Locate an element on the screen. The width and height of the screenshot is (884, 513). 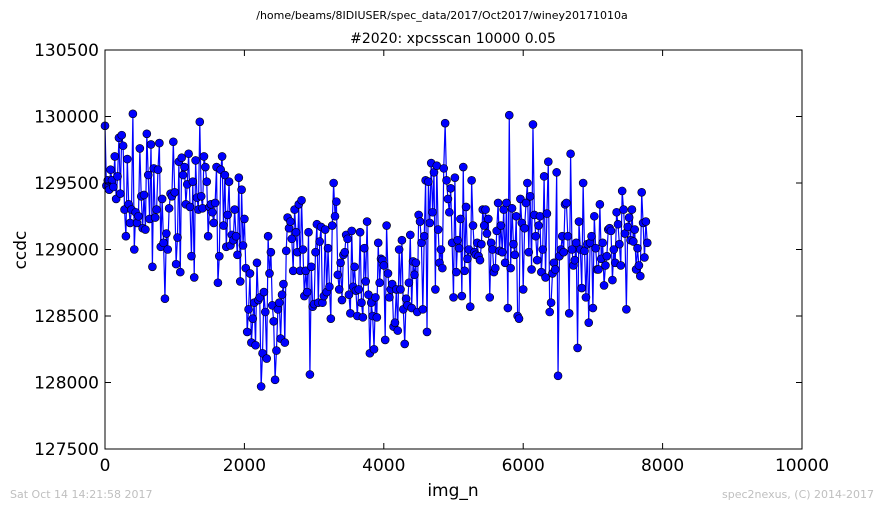
y-tick-label: 129000 is located at coordinates (66, 251).